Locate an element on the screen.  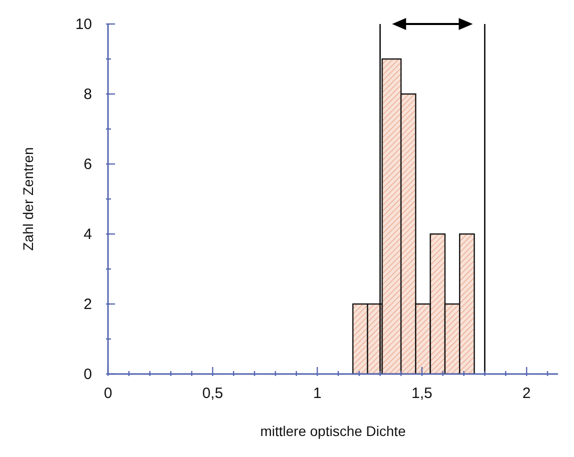
y-tick-label: 0 is located at coordinates (88, 374).